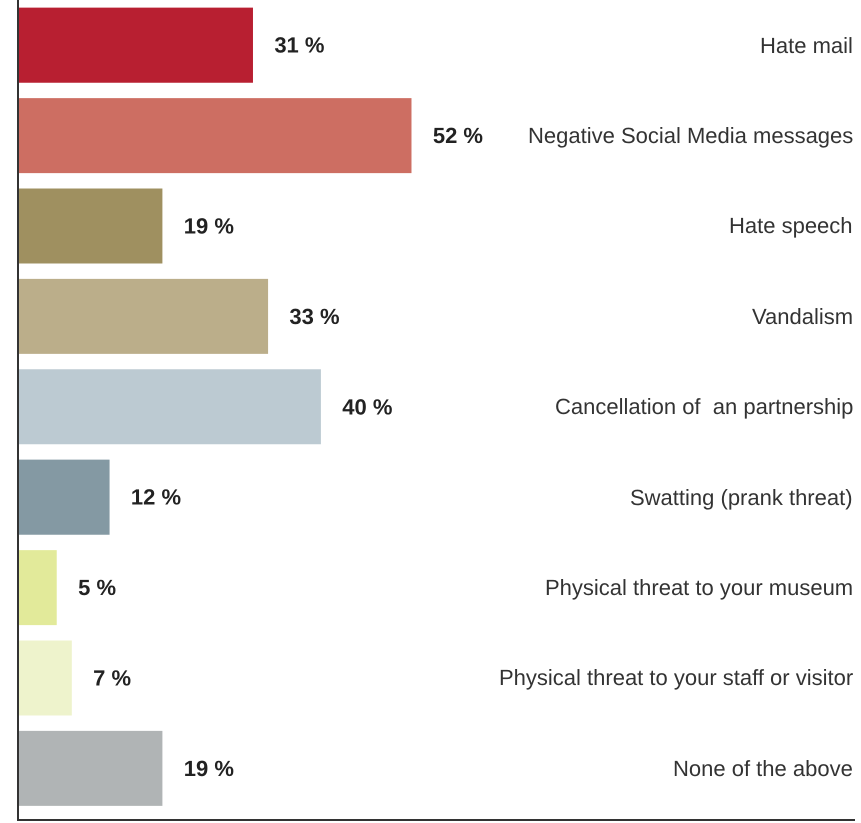 The height and width of the screenshot is (823, 861). What do you see at coordinates (457, 135) in the screenshot?
I see `data-label: 52 %` at bounding box center [457, 135].